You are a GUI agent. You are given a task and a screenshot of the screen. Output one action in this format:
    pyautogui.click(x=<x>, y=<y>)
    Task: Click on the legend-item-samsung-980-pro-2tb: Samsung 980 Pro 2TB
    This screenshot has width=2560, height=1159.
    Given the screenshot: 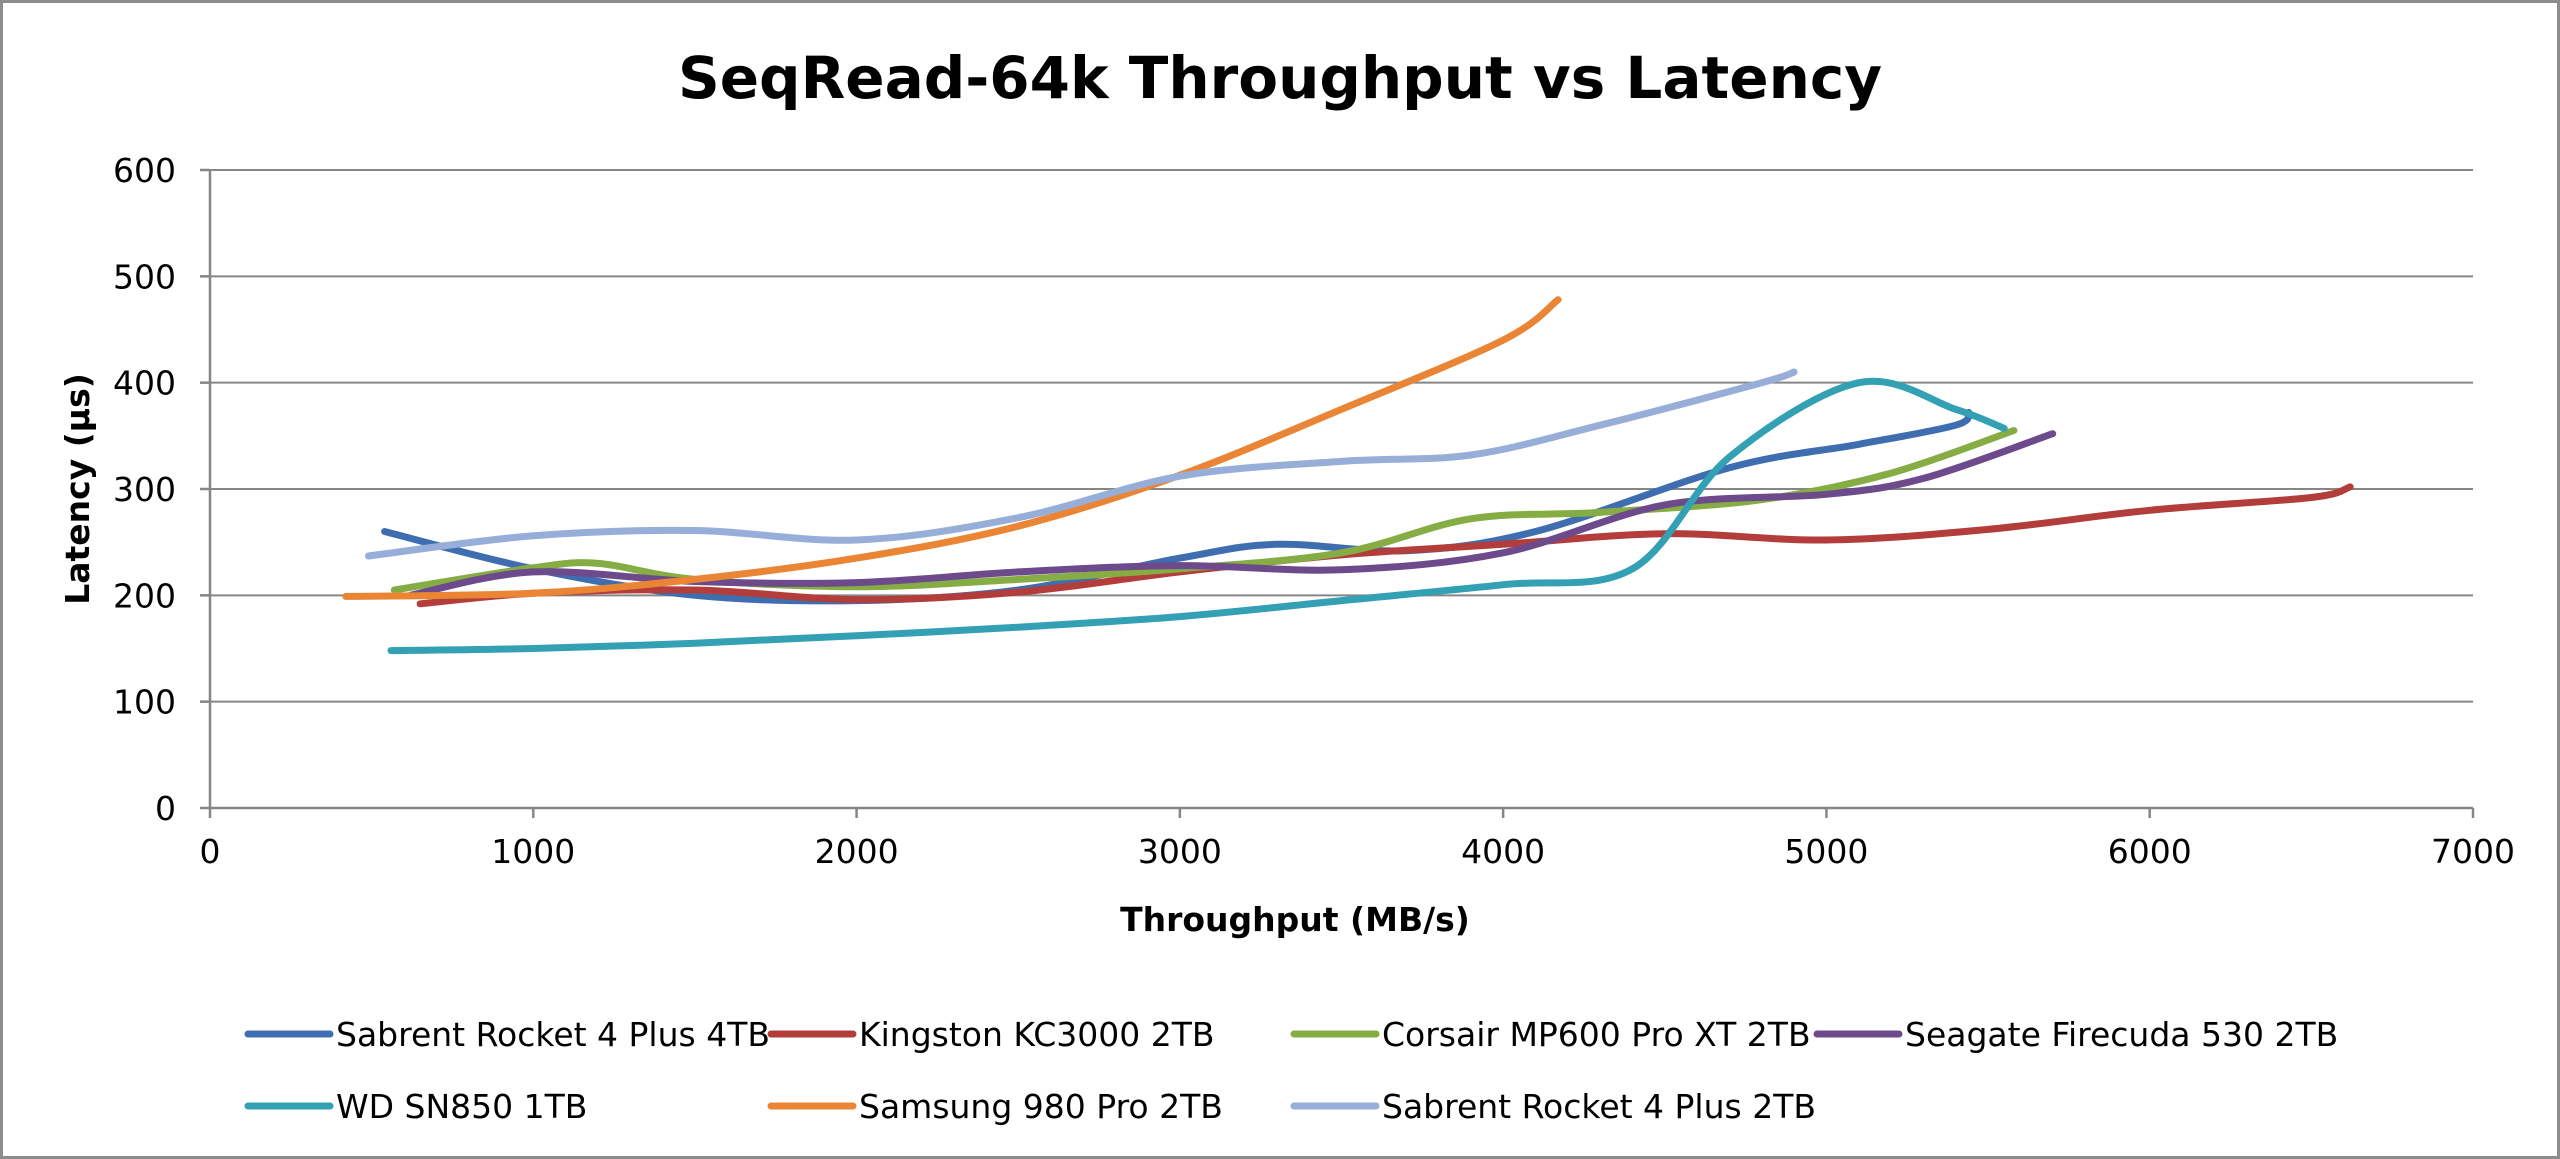 What is the action you would take?
    pyautogui.click(x=995, y=1106)
    